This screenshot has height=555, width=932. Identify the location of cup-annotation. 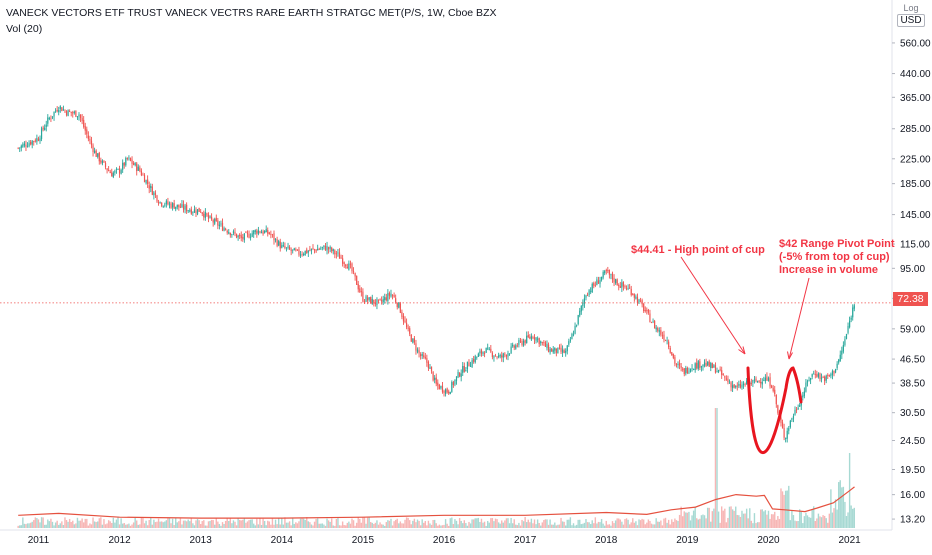
(745, 355).